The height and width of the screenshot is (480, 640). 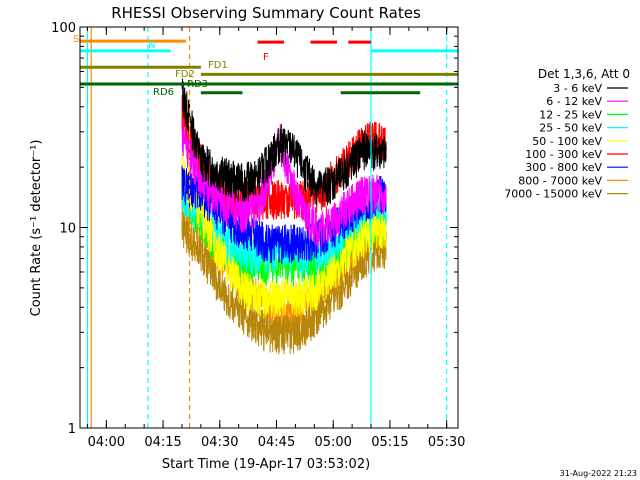 What do you see at coordinates (219, 442) in the screenshot?
I see `x-tick-label: 04:30` at bounding box center [219, 442].